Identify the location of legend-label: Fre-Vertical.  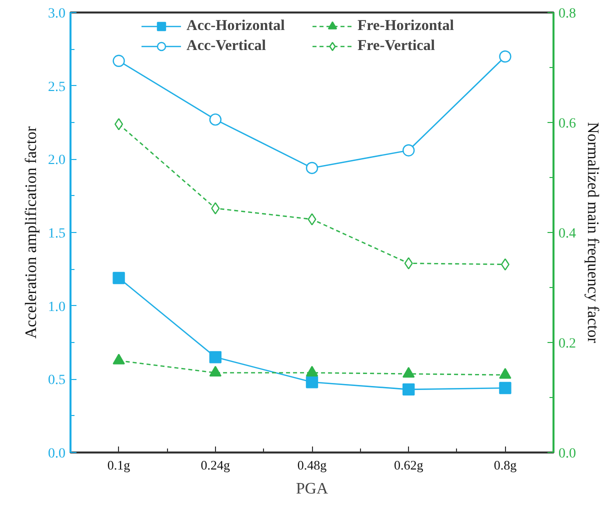
(397, 46).